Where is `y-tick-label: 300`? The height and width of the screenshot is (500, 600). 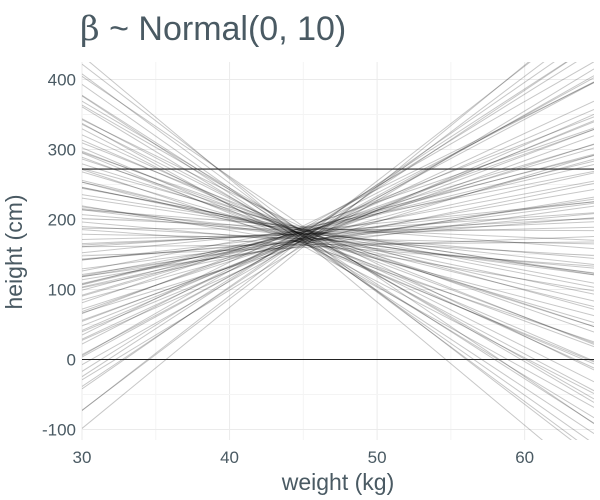
y-tick-label: 300 is located at coordinates (62, 150).